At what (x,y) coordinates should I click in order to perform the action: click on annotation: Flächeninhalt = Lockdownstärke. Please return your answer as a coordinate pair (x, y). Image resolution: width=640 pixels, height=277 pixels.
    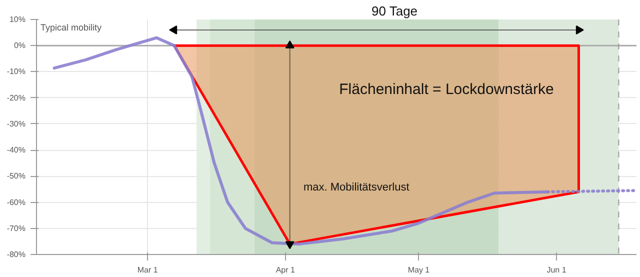
    Looking at the image, I should click on (446, 89).